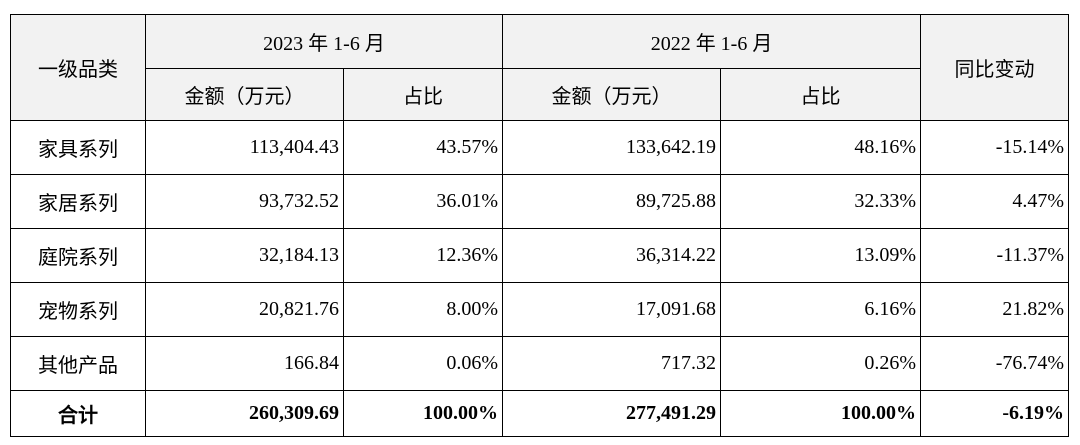  I want to click on cell: 113,404.43, so click(244, 147).